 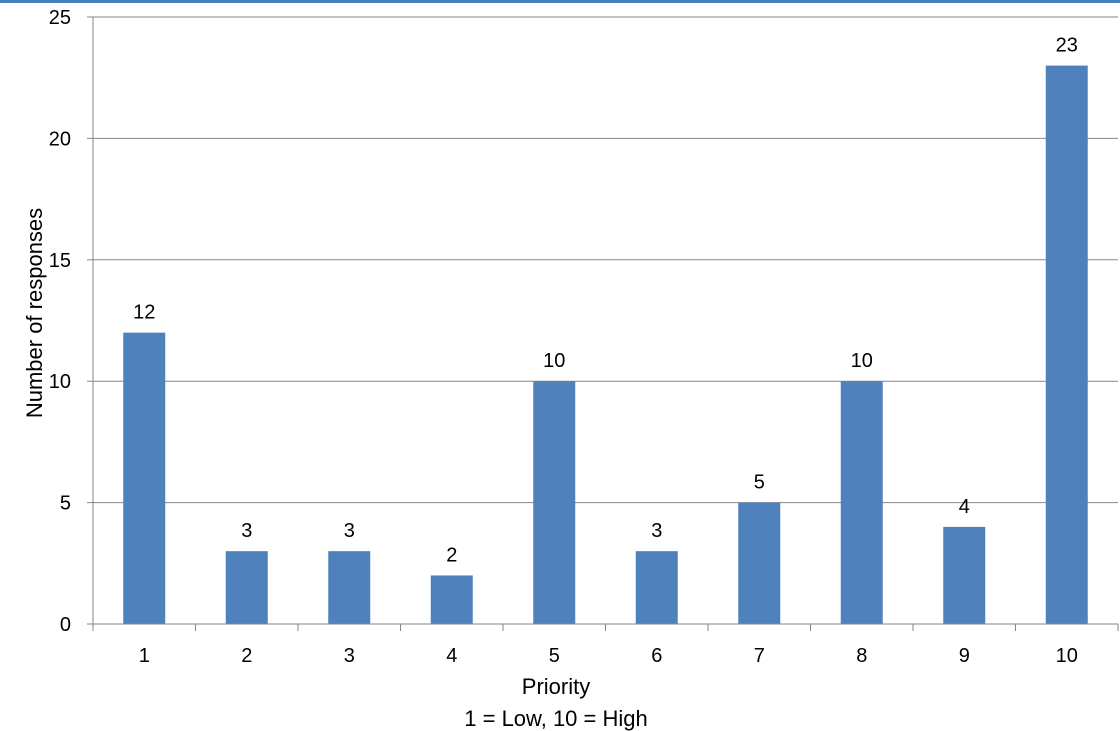 What do you see at coordinates (60, 139) in the screenshot?
I see `y-tick-label: 20` at bounding box center [60, 139].